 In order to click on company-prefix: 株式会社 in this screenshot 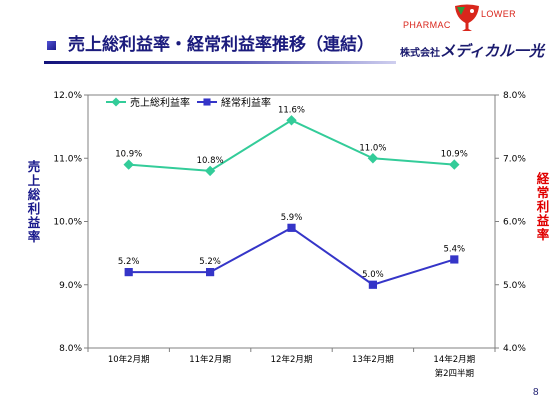, I will do `click(420, 53)`.